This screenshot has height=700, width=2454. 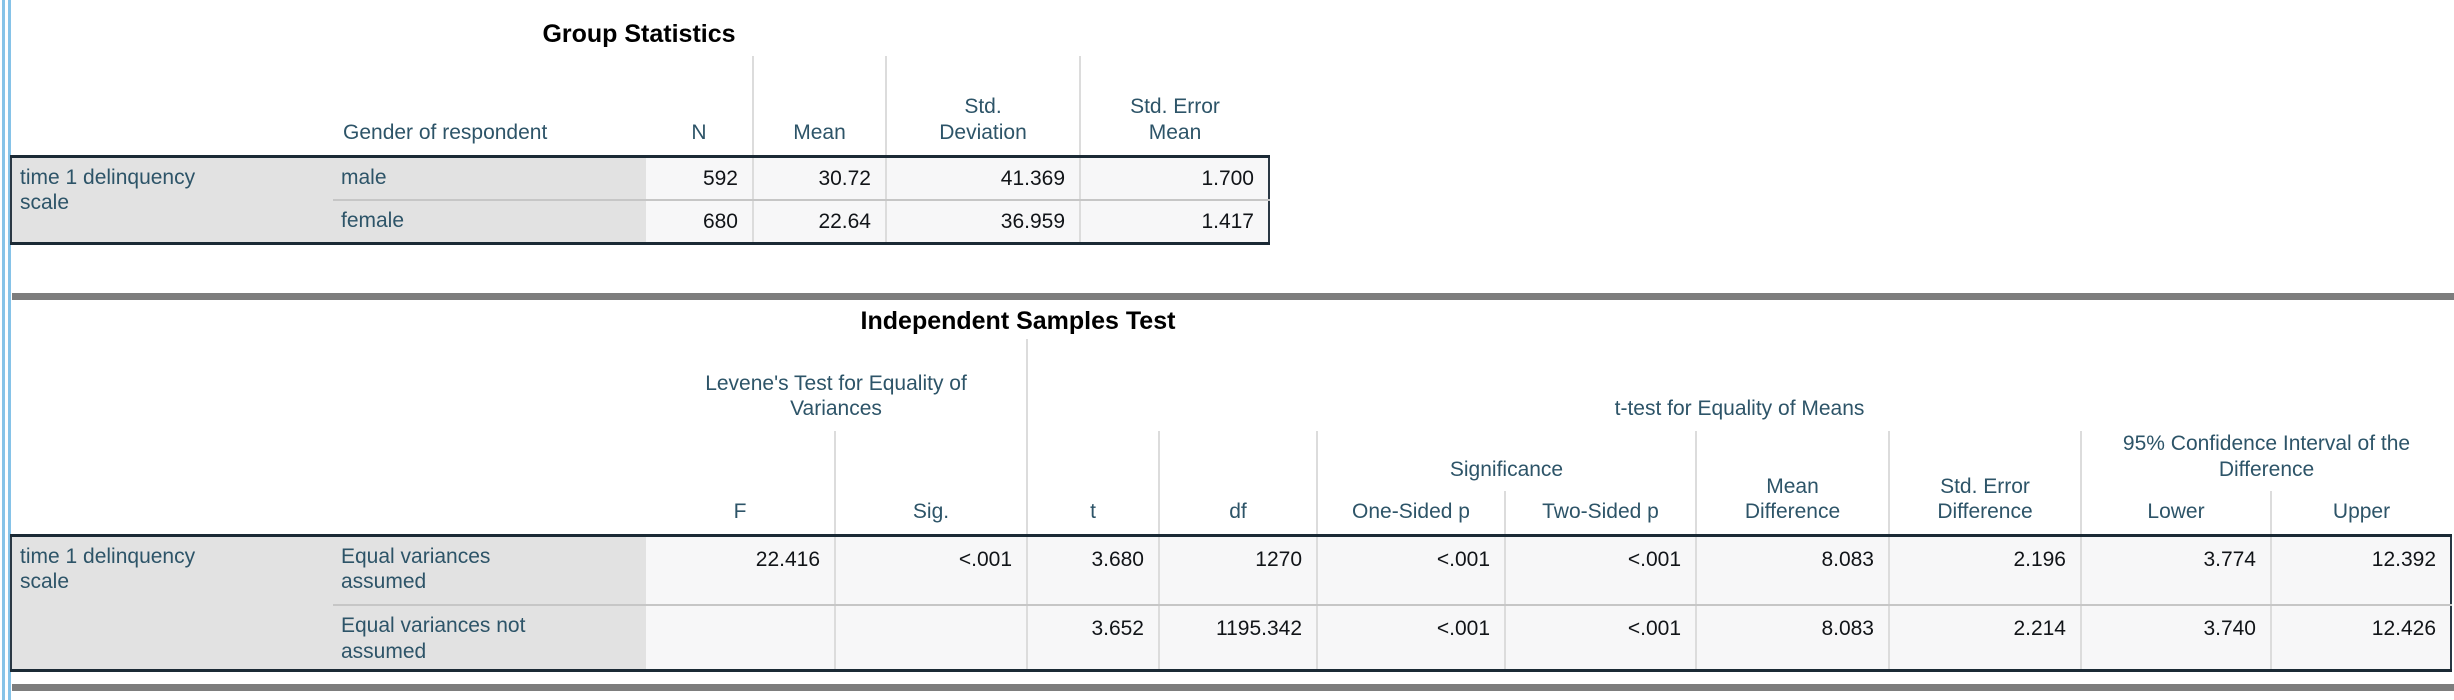 I want to click on col-header-df: df, so click(x=1237, y=484).